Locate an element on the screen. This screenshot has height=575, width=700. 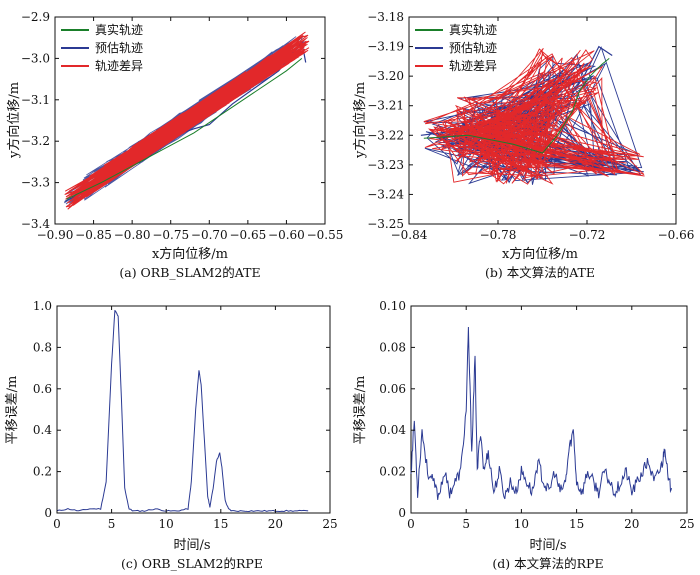
y-tick-label: −3.21 is located at coordinates (385, 106).